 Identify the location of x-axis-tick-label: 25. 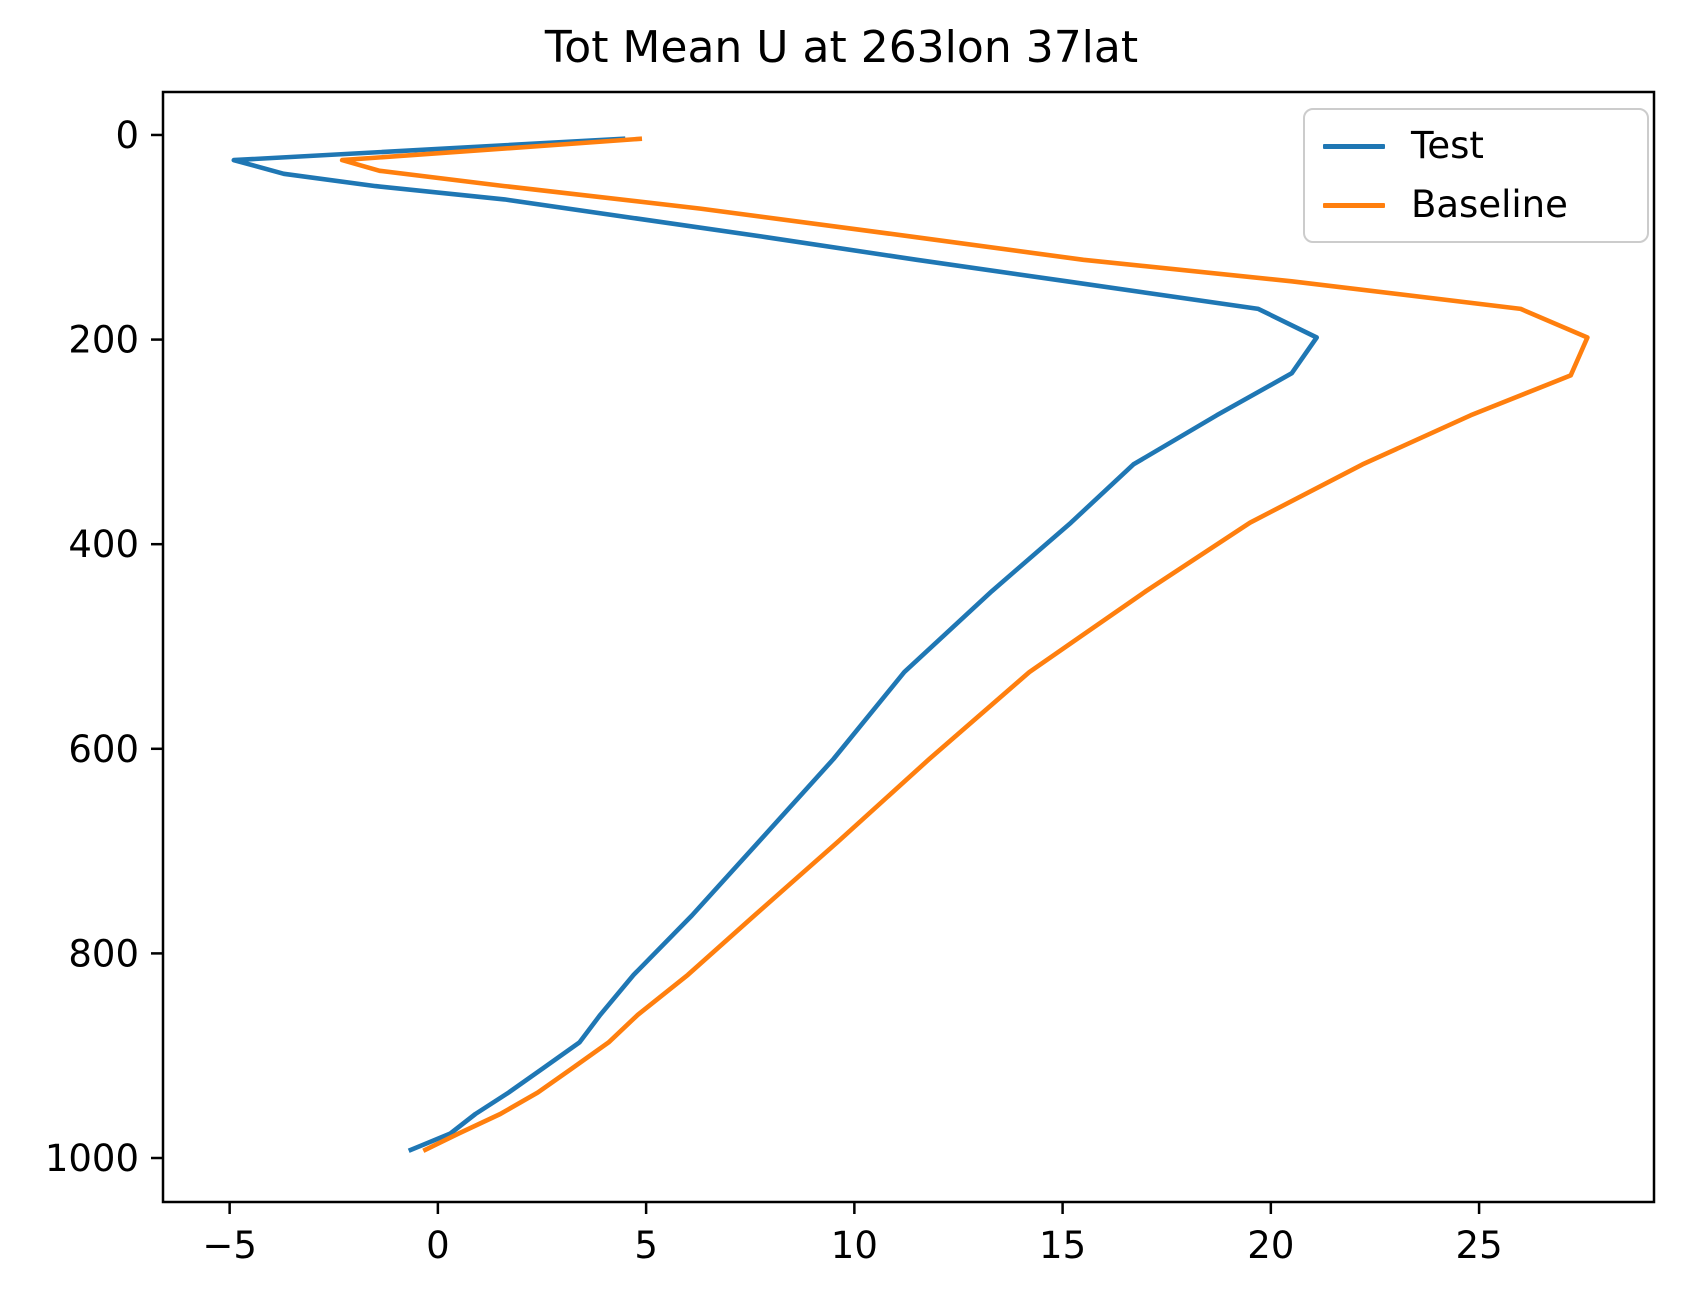
(1479, 1245).